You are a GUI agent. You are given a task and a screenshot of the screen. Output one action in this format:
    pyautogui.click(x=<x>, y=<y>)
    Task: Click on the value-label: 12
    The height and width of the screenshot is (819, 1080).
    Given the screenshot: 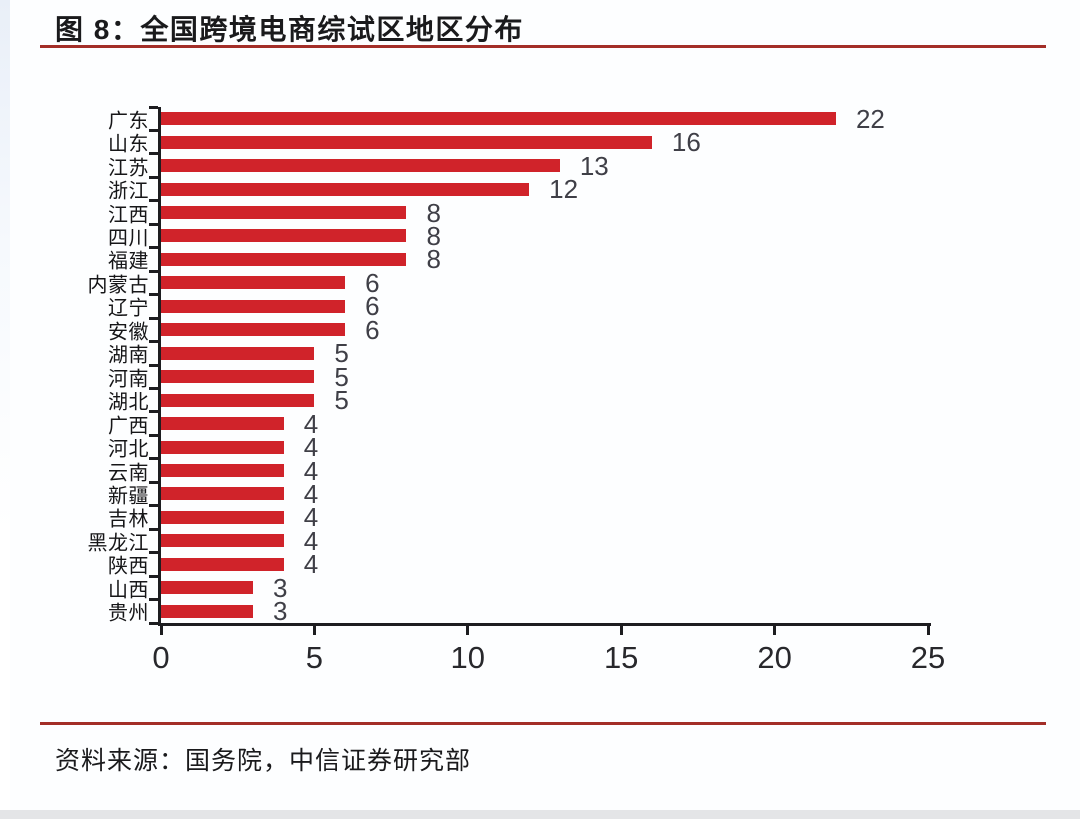 What is the action you would take?
    pyautogui.click(x=564, y=189)
    